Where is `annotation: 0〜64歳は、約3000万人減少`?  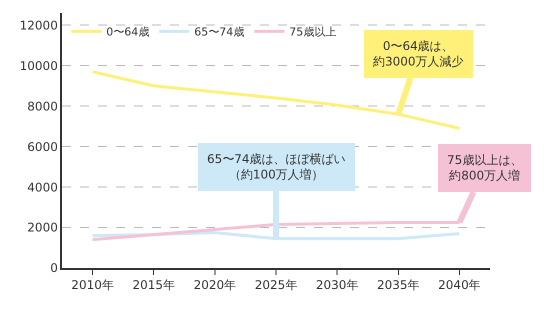 annotation: 0〜64歳は、約3000万人減少 is located at coordinates (418, 54).